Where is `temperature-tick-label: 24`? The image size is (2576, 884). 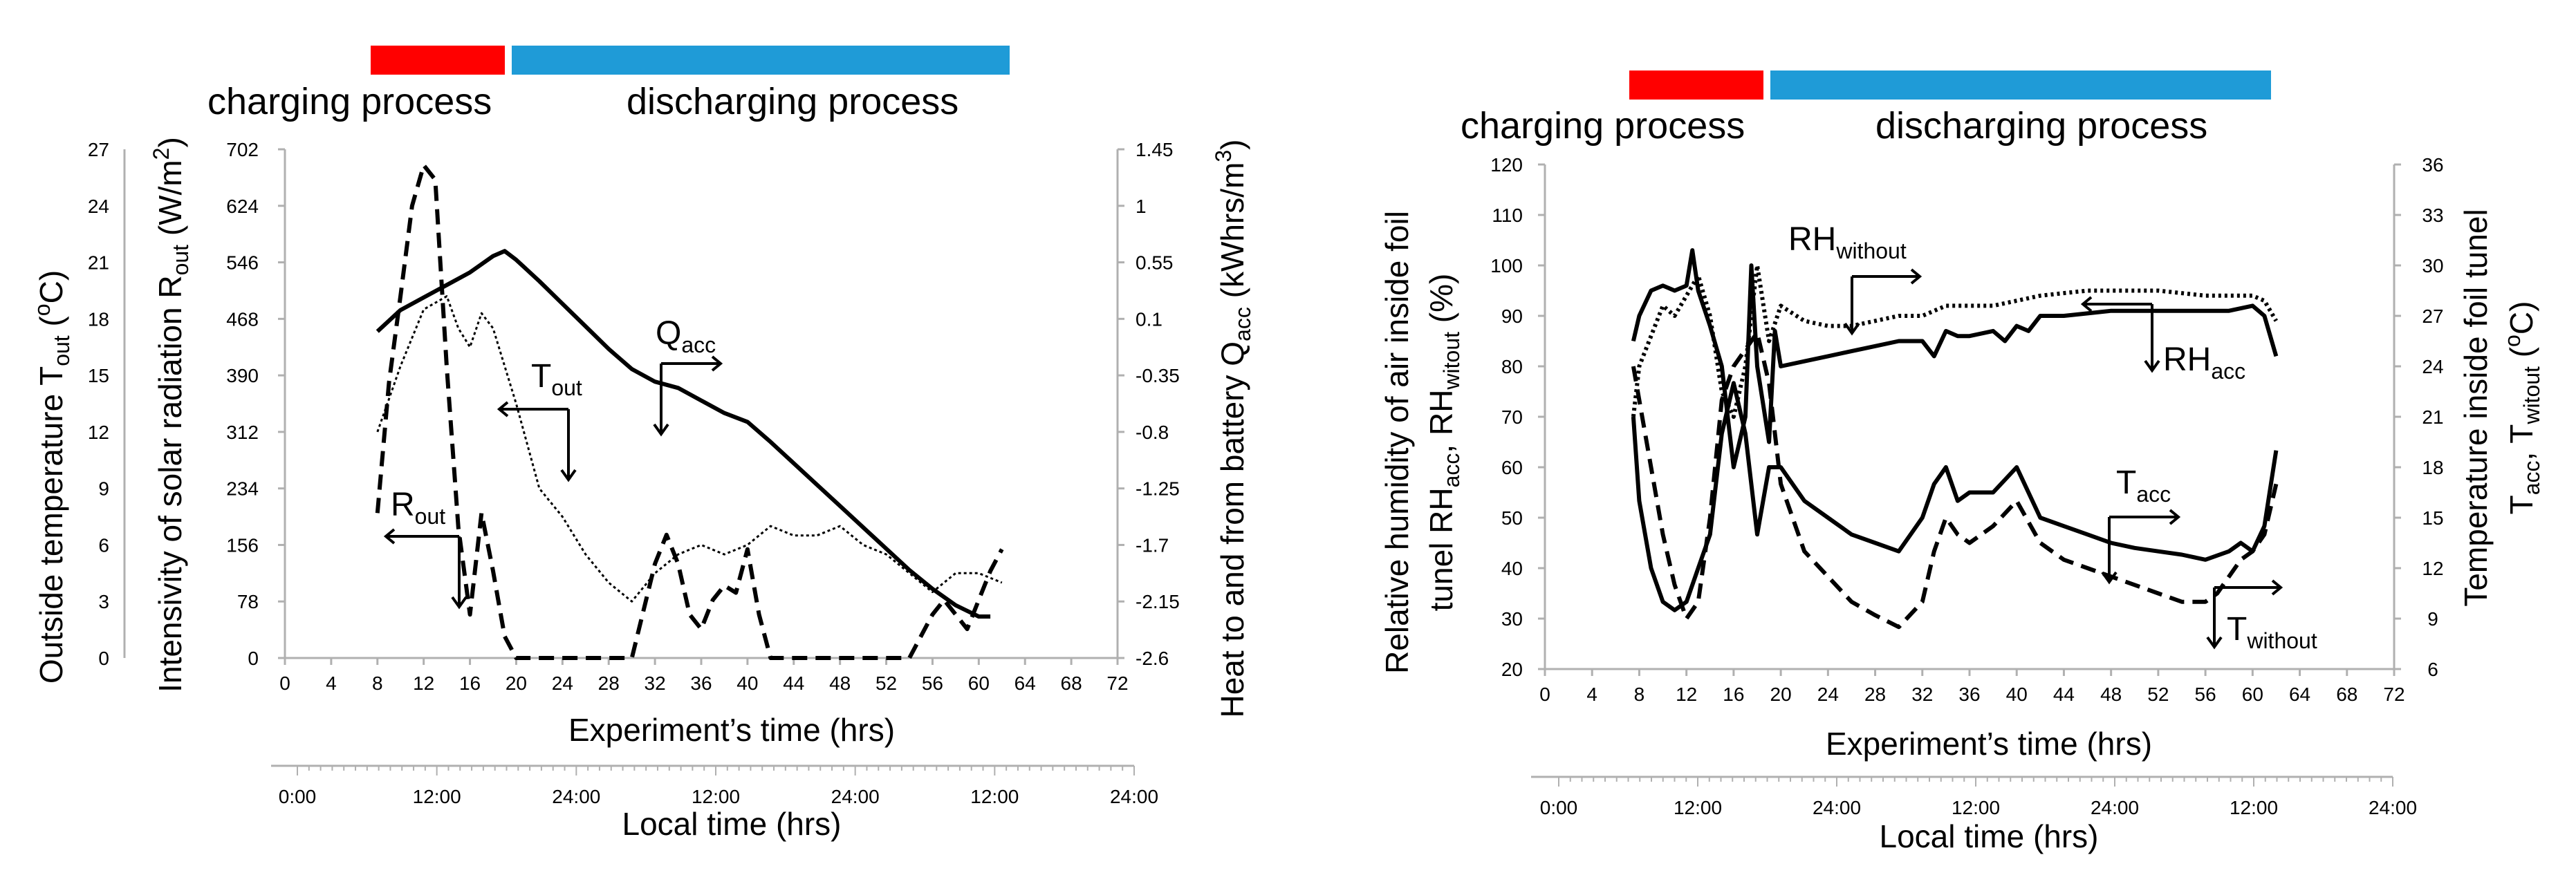
temperature-tick-label: 24 is located at coordinates (2433, 366).